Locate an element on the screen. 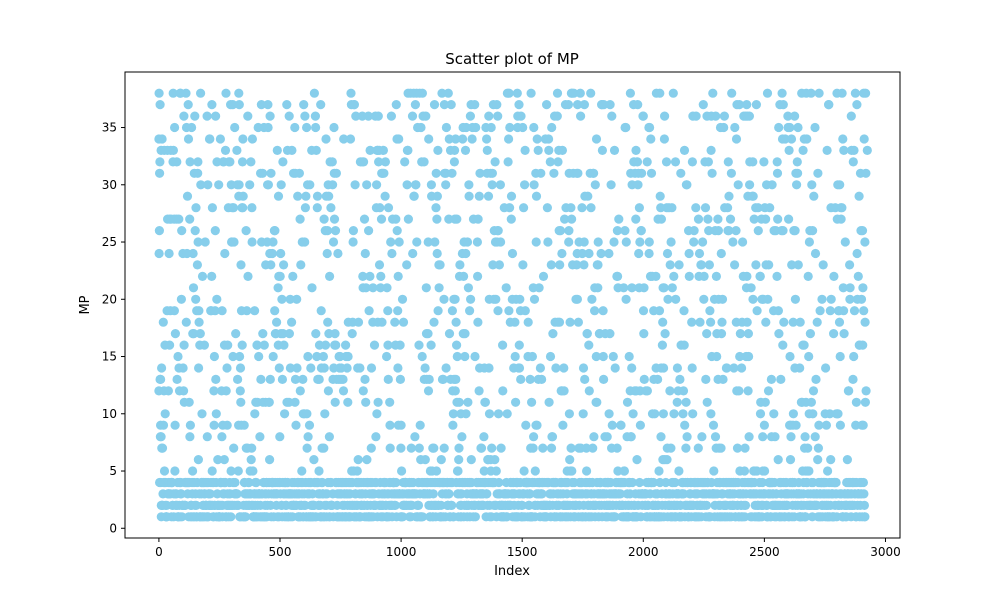  x-axis-ticks: 0 500 1000 1500 2000 2500 3000 is located at coordinates (528, 548).